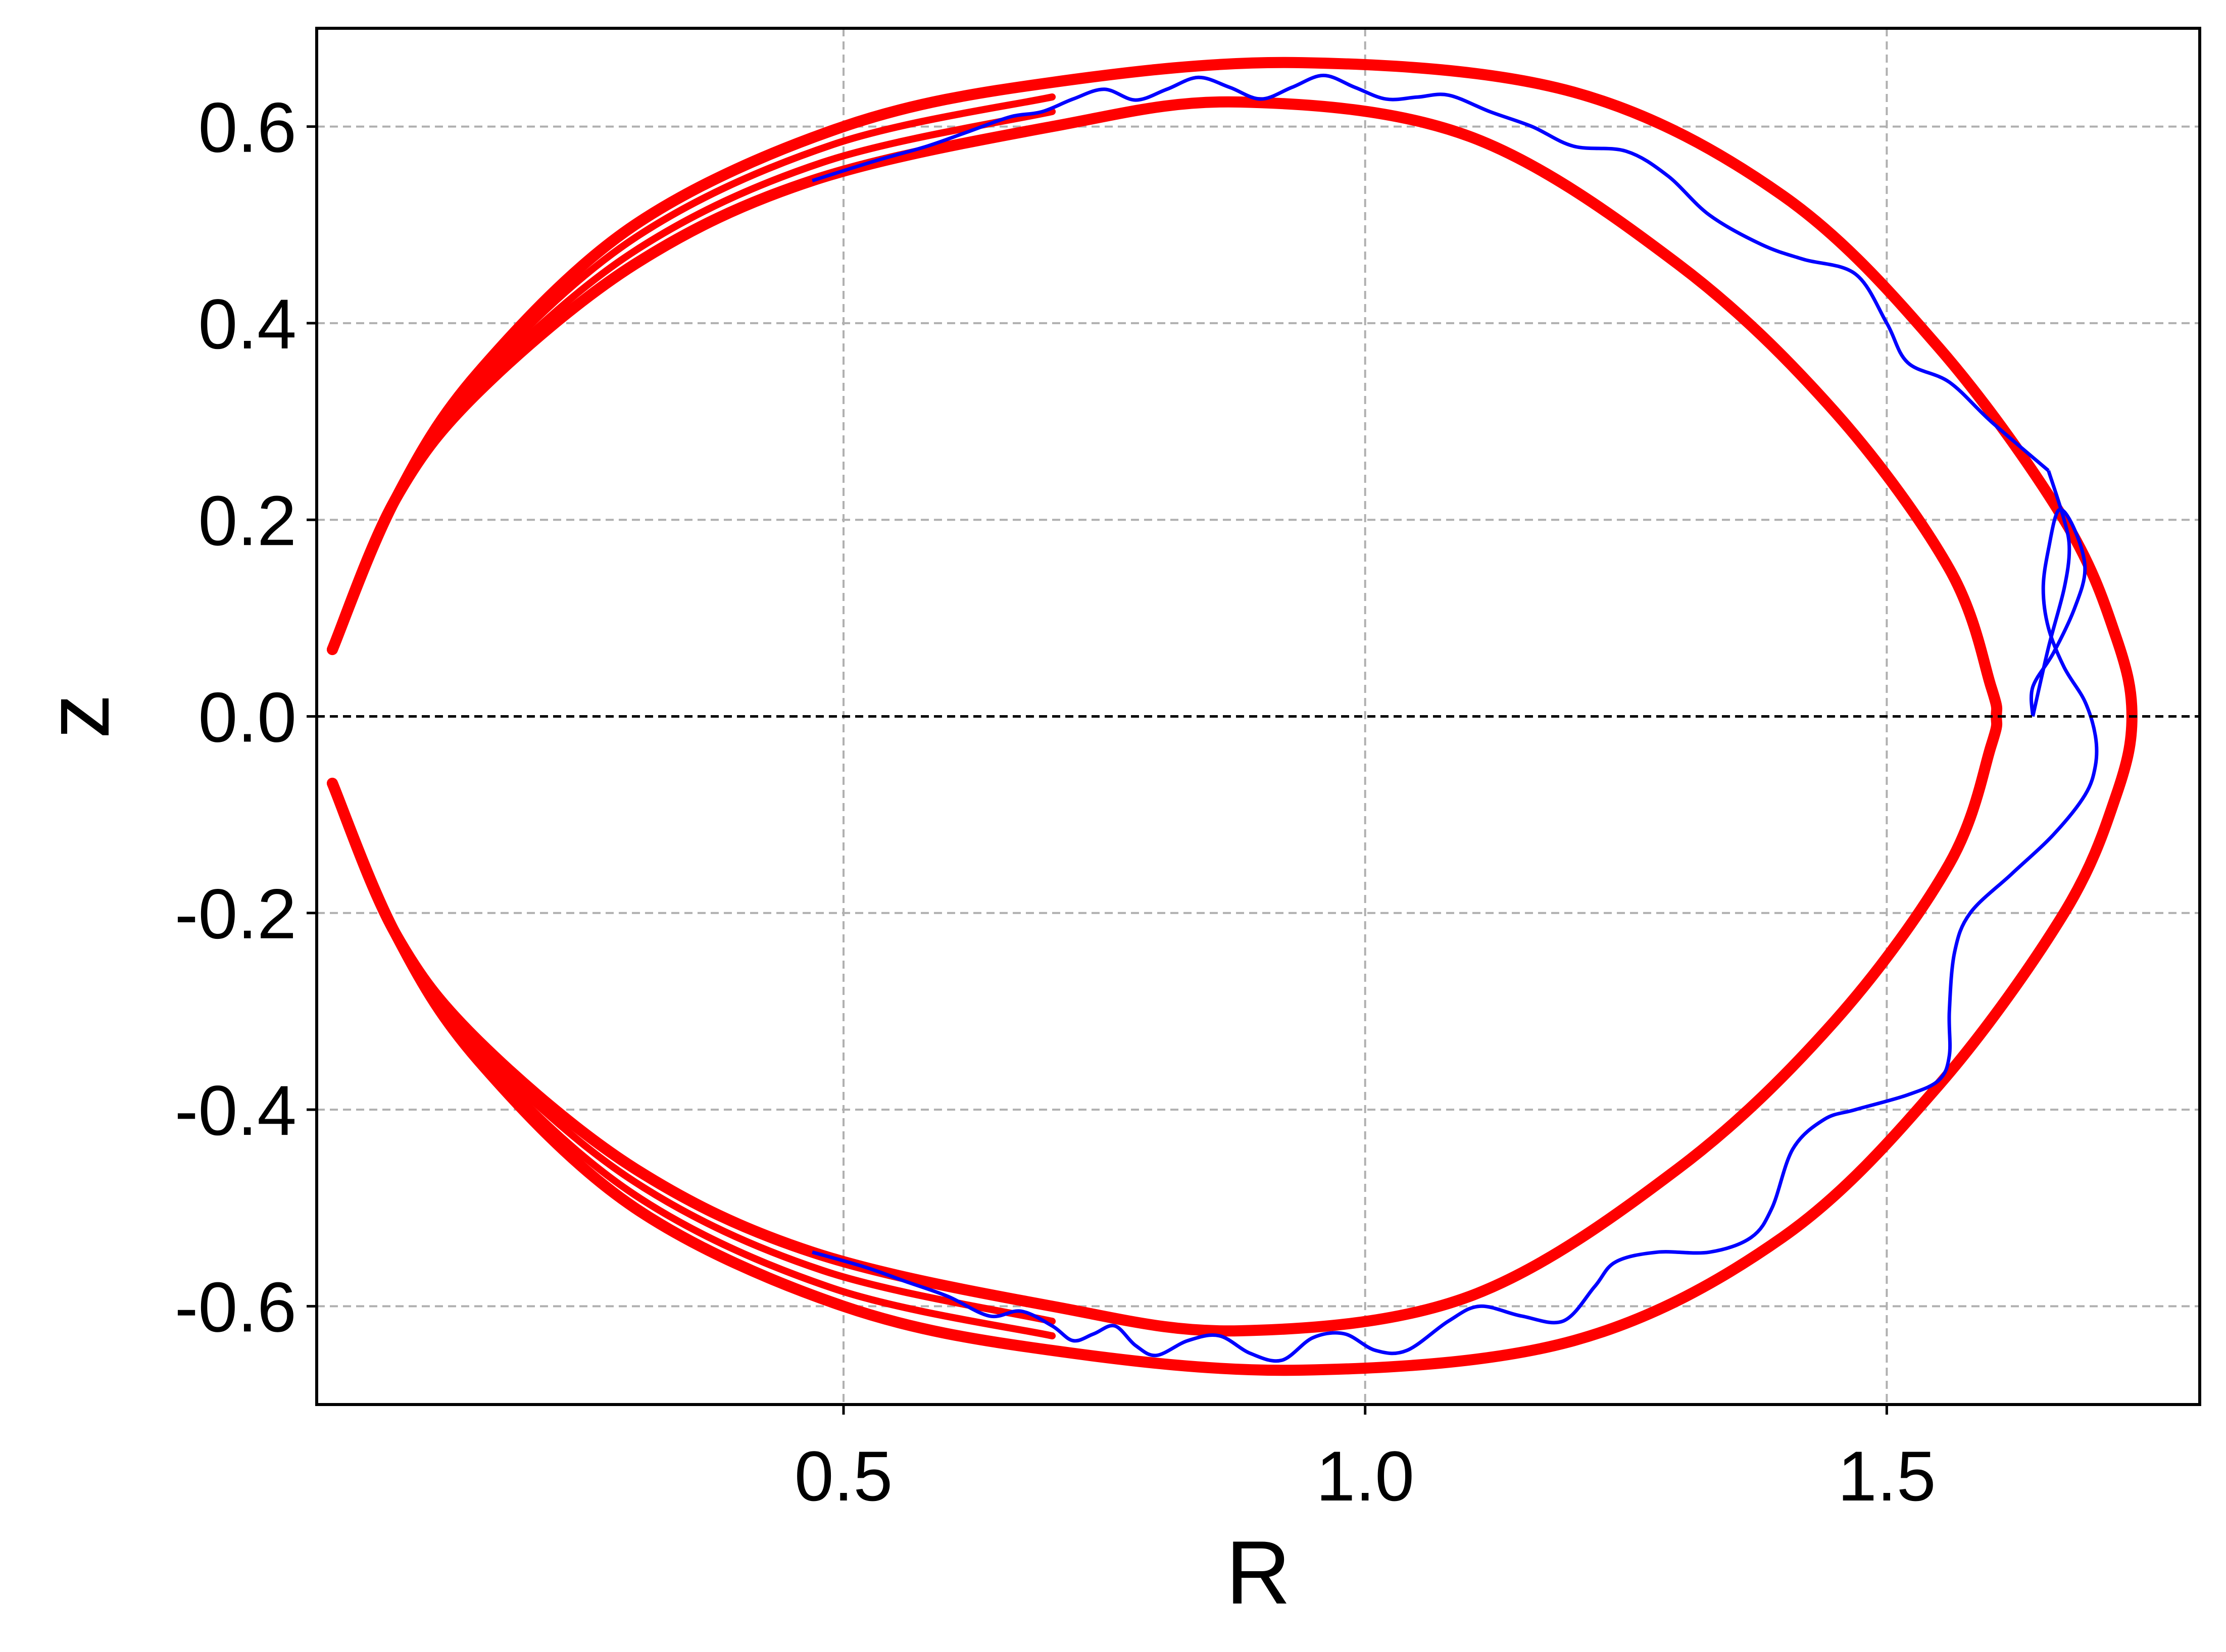 The height and width of the screenshot is (1652, 2226). I want to click on y-tick-label: -0.2, so click(235, 914).